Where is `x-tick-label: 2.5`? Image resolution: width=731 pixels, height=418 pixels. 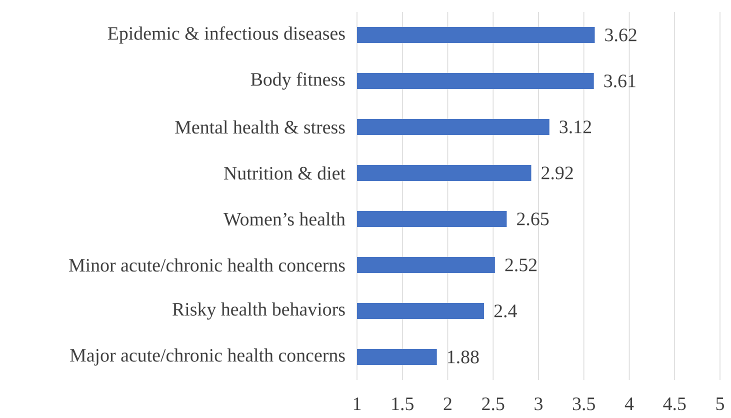 x-tick-label: 2.5 is located at coordinates (493, 404).